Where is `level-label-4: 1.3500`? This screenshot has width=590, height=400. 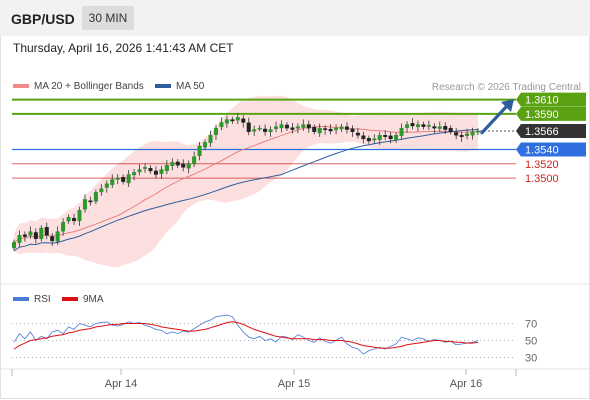
level-label-4: 1.3500 is located at coordinates (542, 179).